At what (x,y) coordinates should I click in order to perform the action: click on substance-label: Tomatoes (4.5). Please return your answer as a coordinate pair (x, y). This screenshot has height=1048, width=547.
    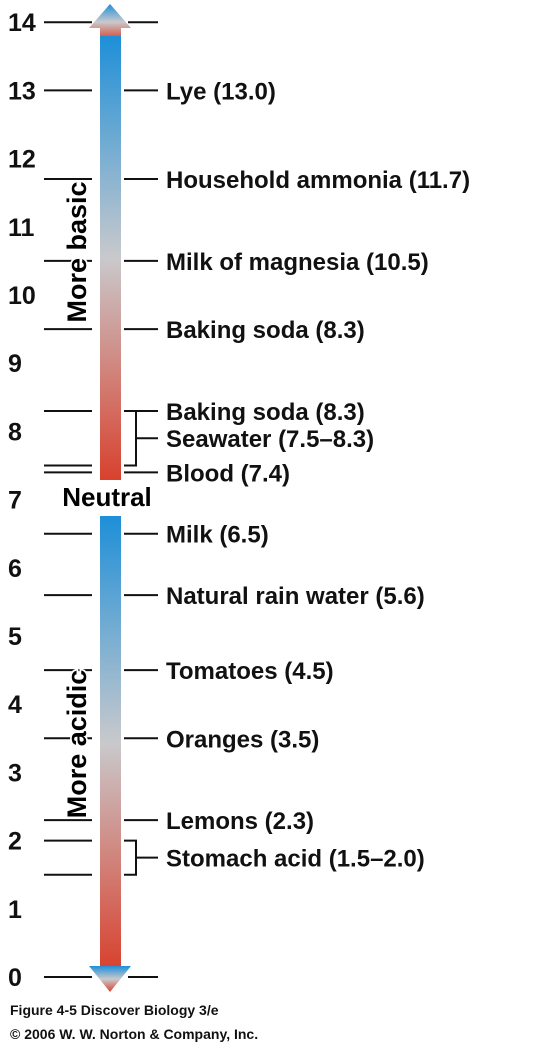
    Looking at the image, I should click on (250, 671).